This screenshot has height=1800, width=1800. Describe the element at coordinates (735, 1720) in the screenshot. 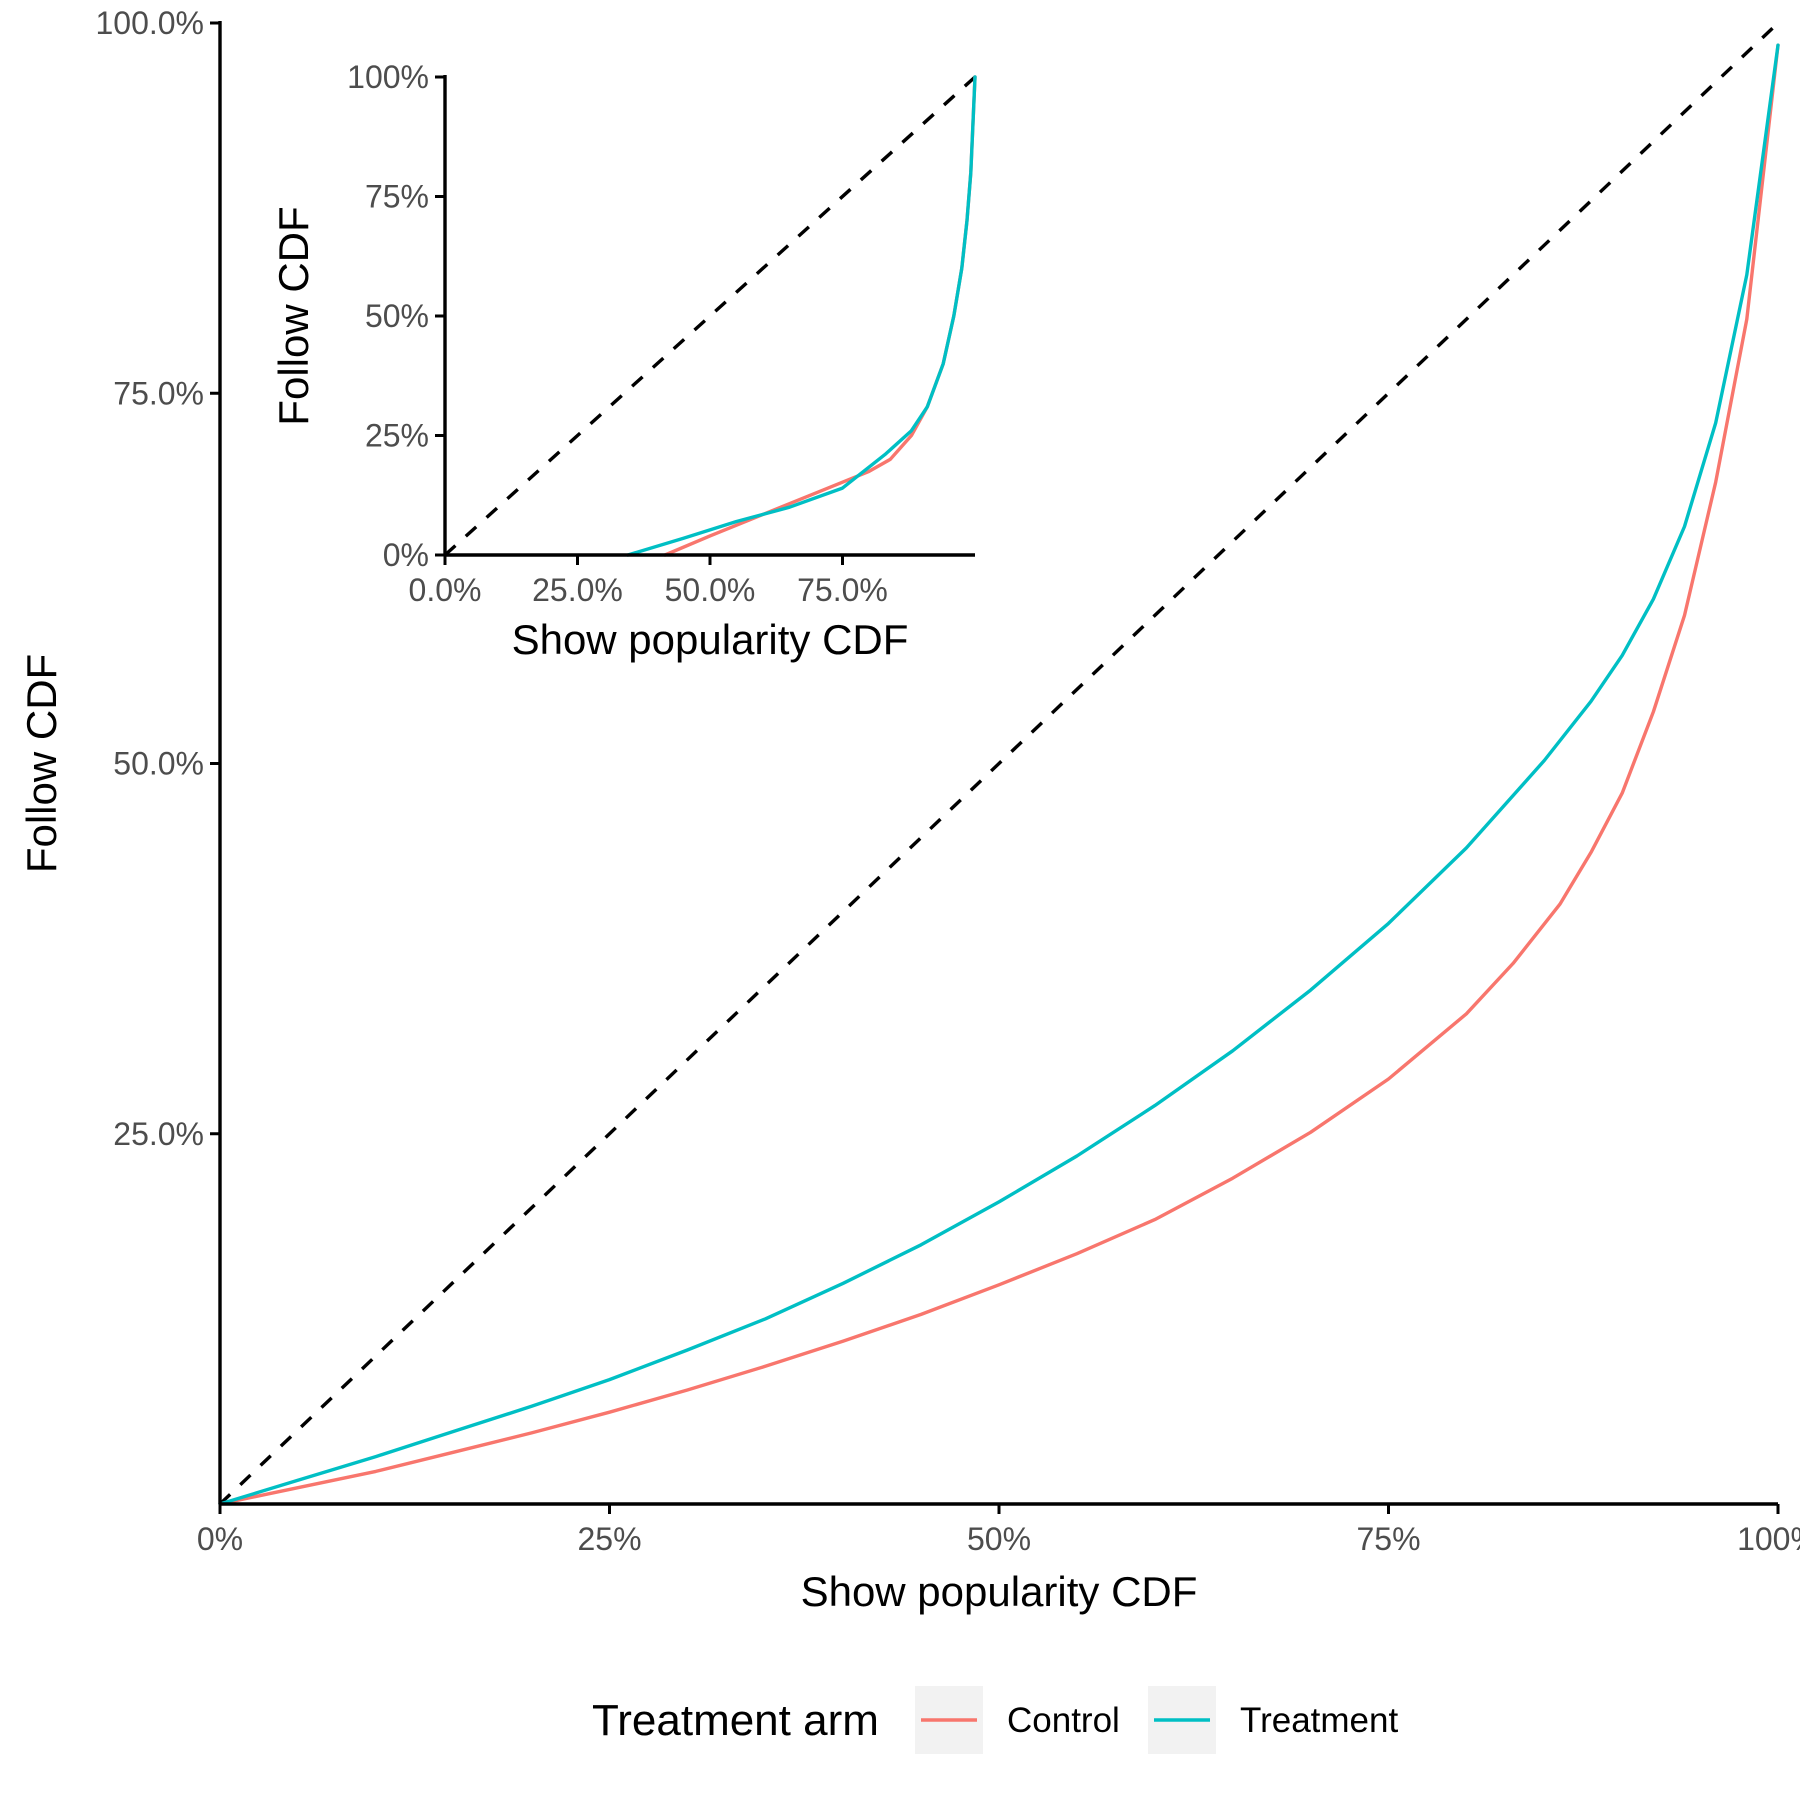

I see `legend-title: Treatment arm` at that location.